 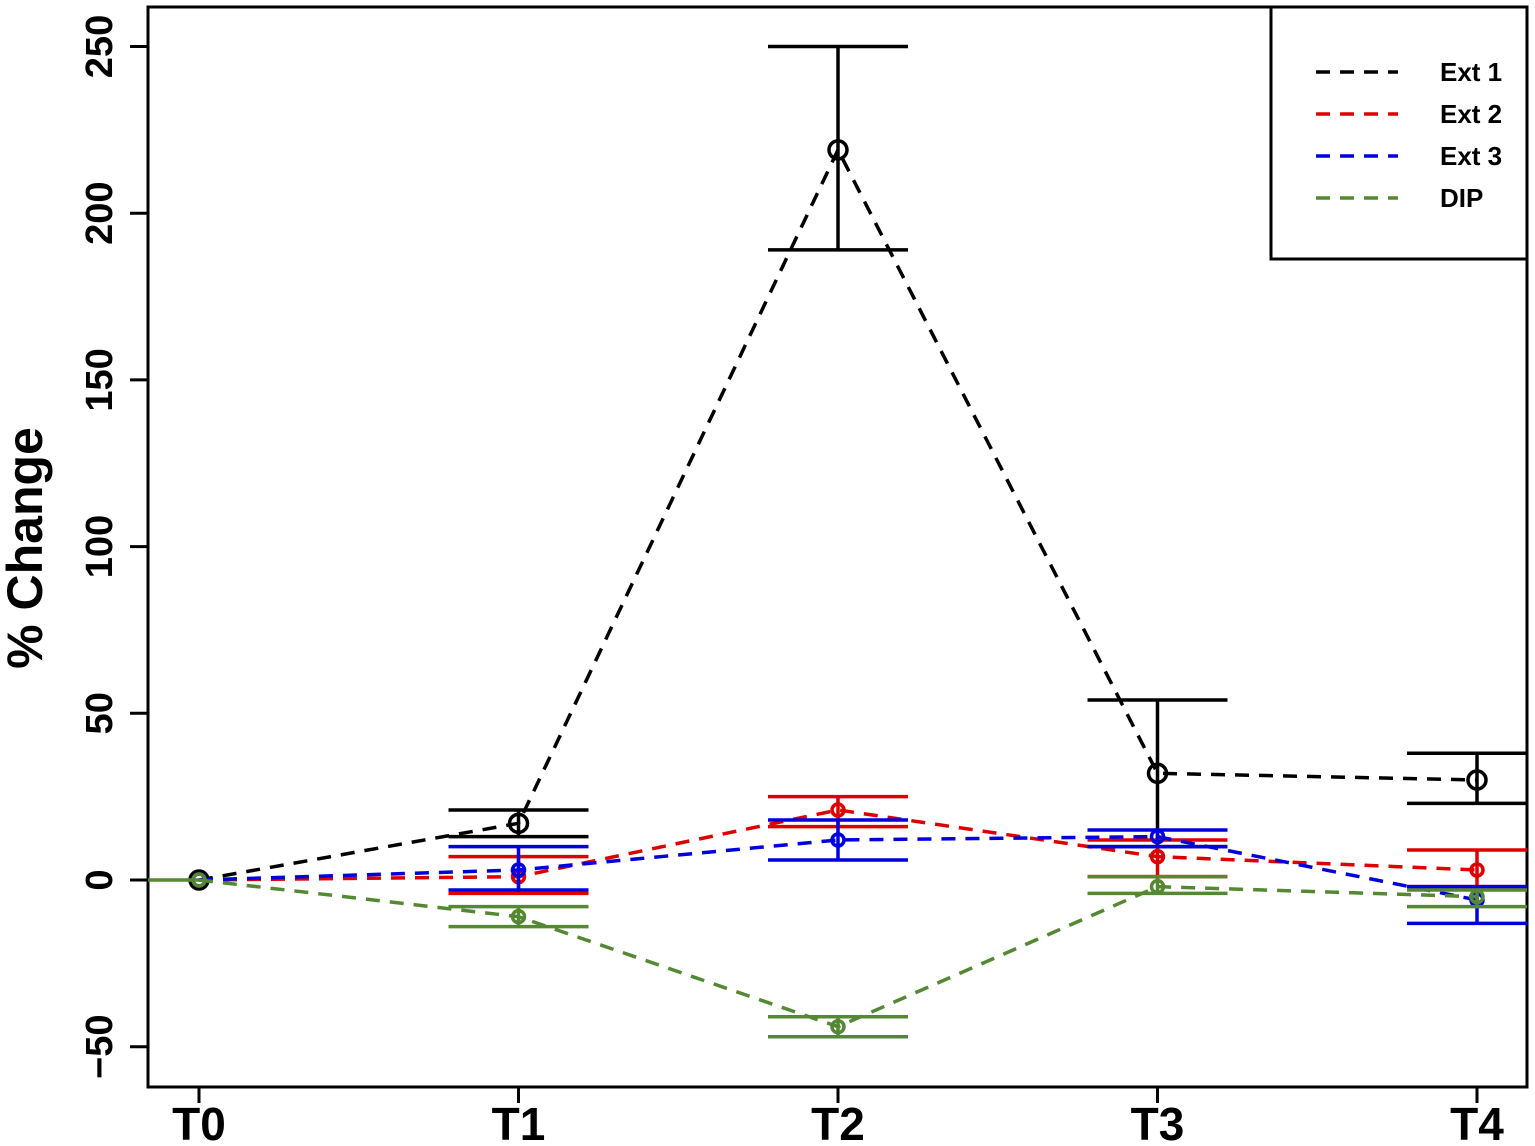 What do you see at coordinates (1471, 156) in the screenshot?
I see `legend-label: Ext 3` at bounding box center [1471, 156].